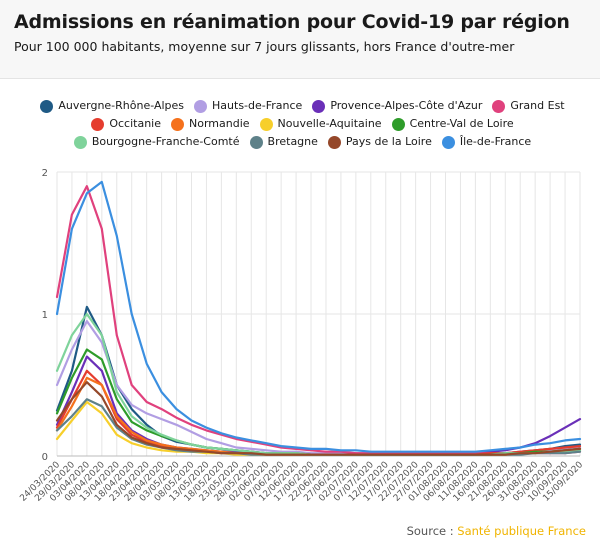  What do you see at coordinates (406, 105) in the screenshot?
I see `legend-label: Provence-Alpes-Côte d'Azur` at bounding box center [406, 105].